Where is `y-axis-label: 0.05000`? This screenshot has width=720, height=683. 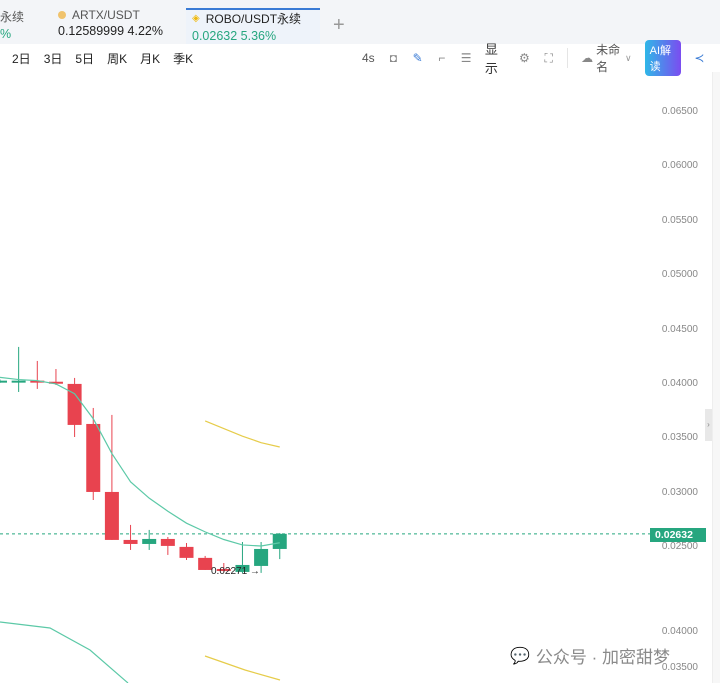 y-axis-label: 0.05000 is located at coordinates (679, 275).